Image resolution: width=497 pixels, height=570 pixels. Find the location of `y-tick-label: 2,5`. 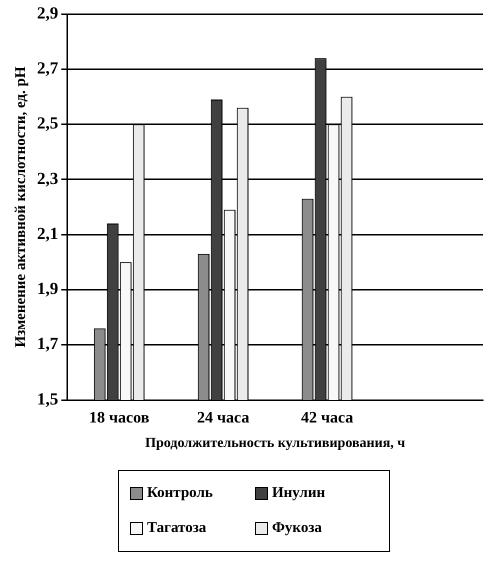

y-tick-label: 2,5 is located at coordinates (47, 123).